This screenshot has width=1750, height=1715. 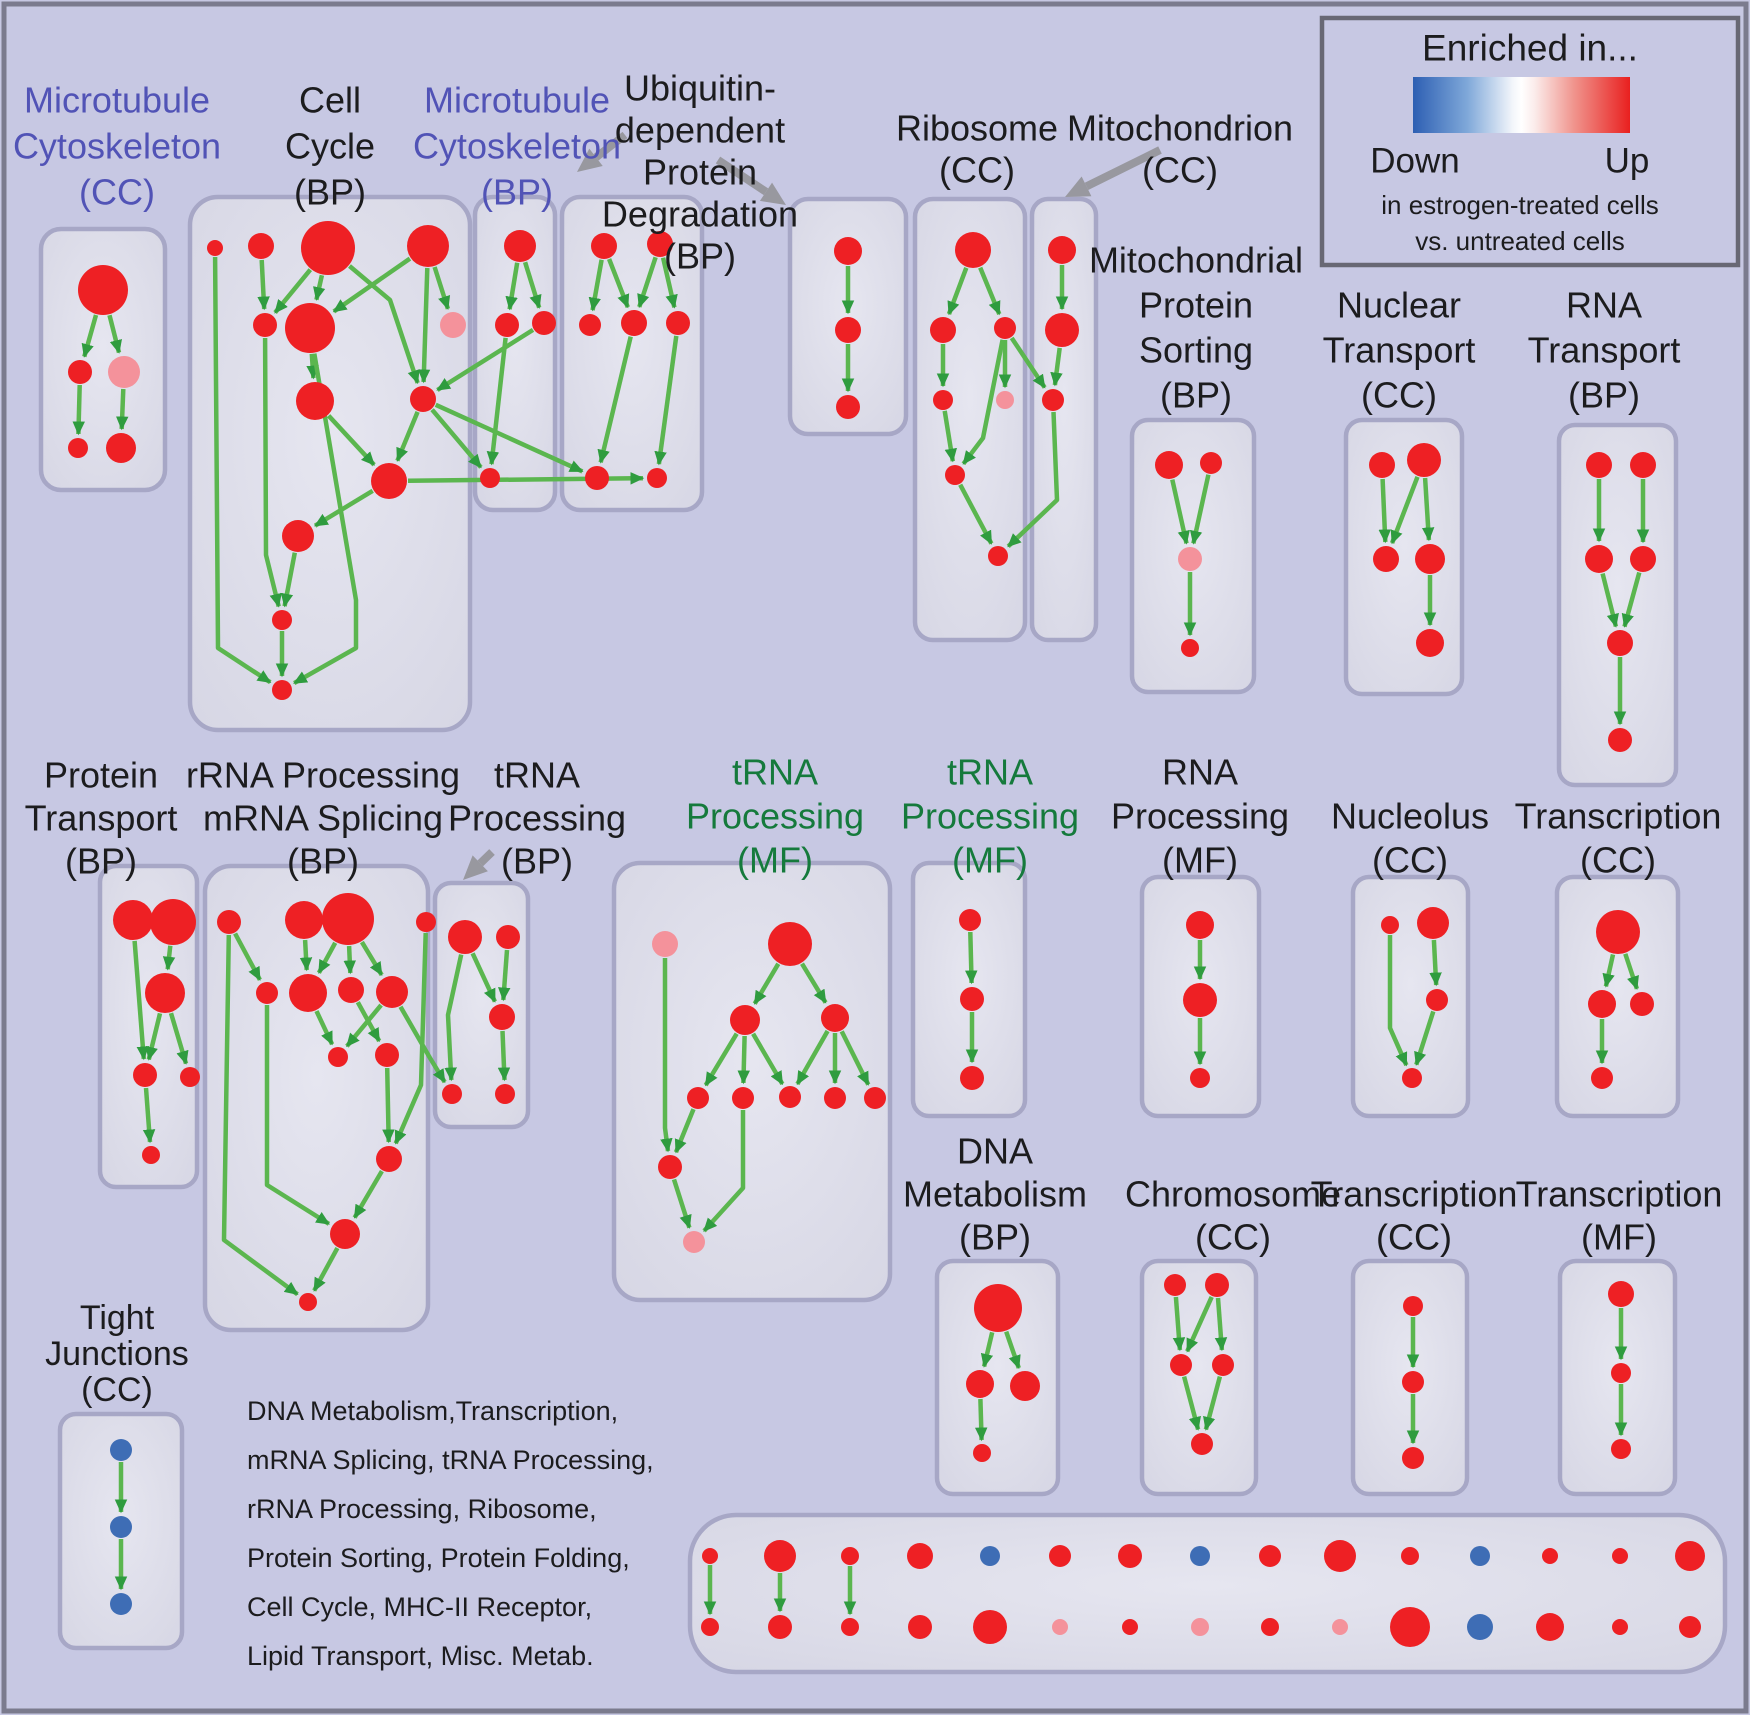 What do you see at coordinates (700, 256) in the screenshot?
I see `label-ubiquitin-dependent-protein-degradation-bp-line5: (BP)` at bounding box center [700, 256].